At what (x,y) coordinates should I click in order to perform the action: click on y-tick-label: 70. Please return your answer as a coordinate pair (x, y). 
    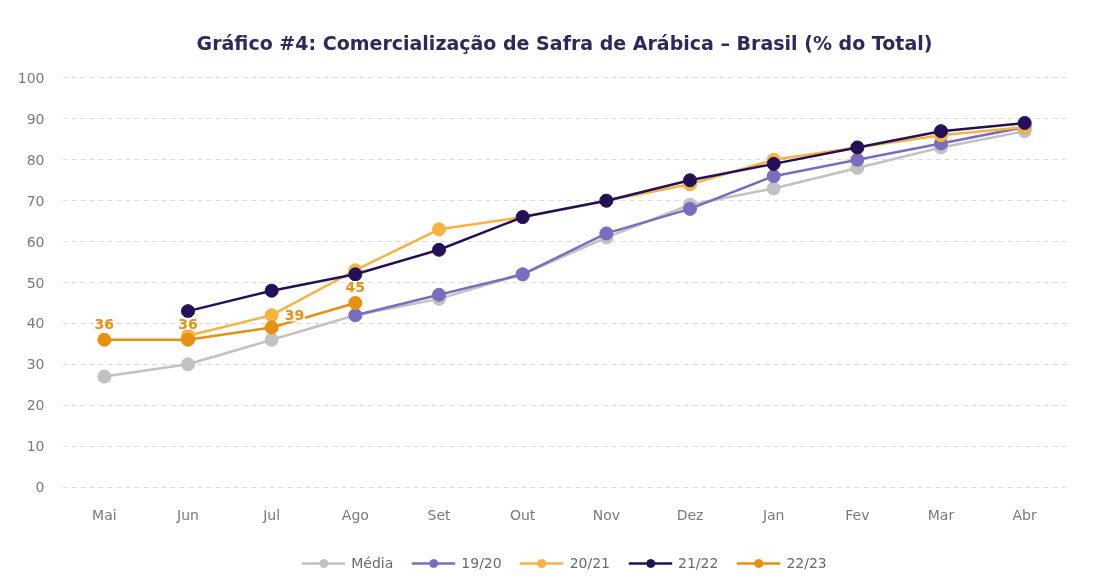
    Looking at the image, I should click on (35, 200).